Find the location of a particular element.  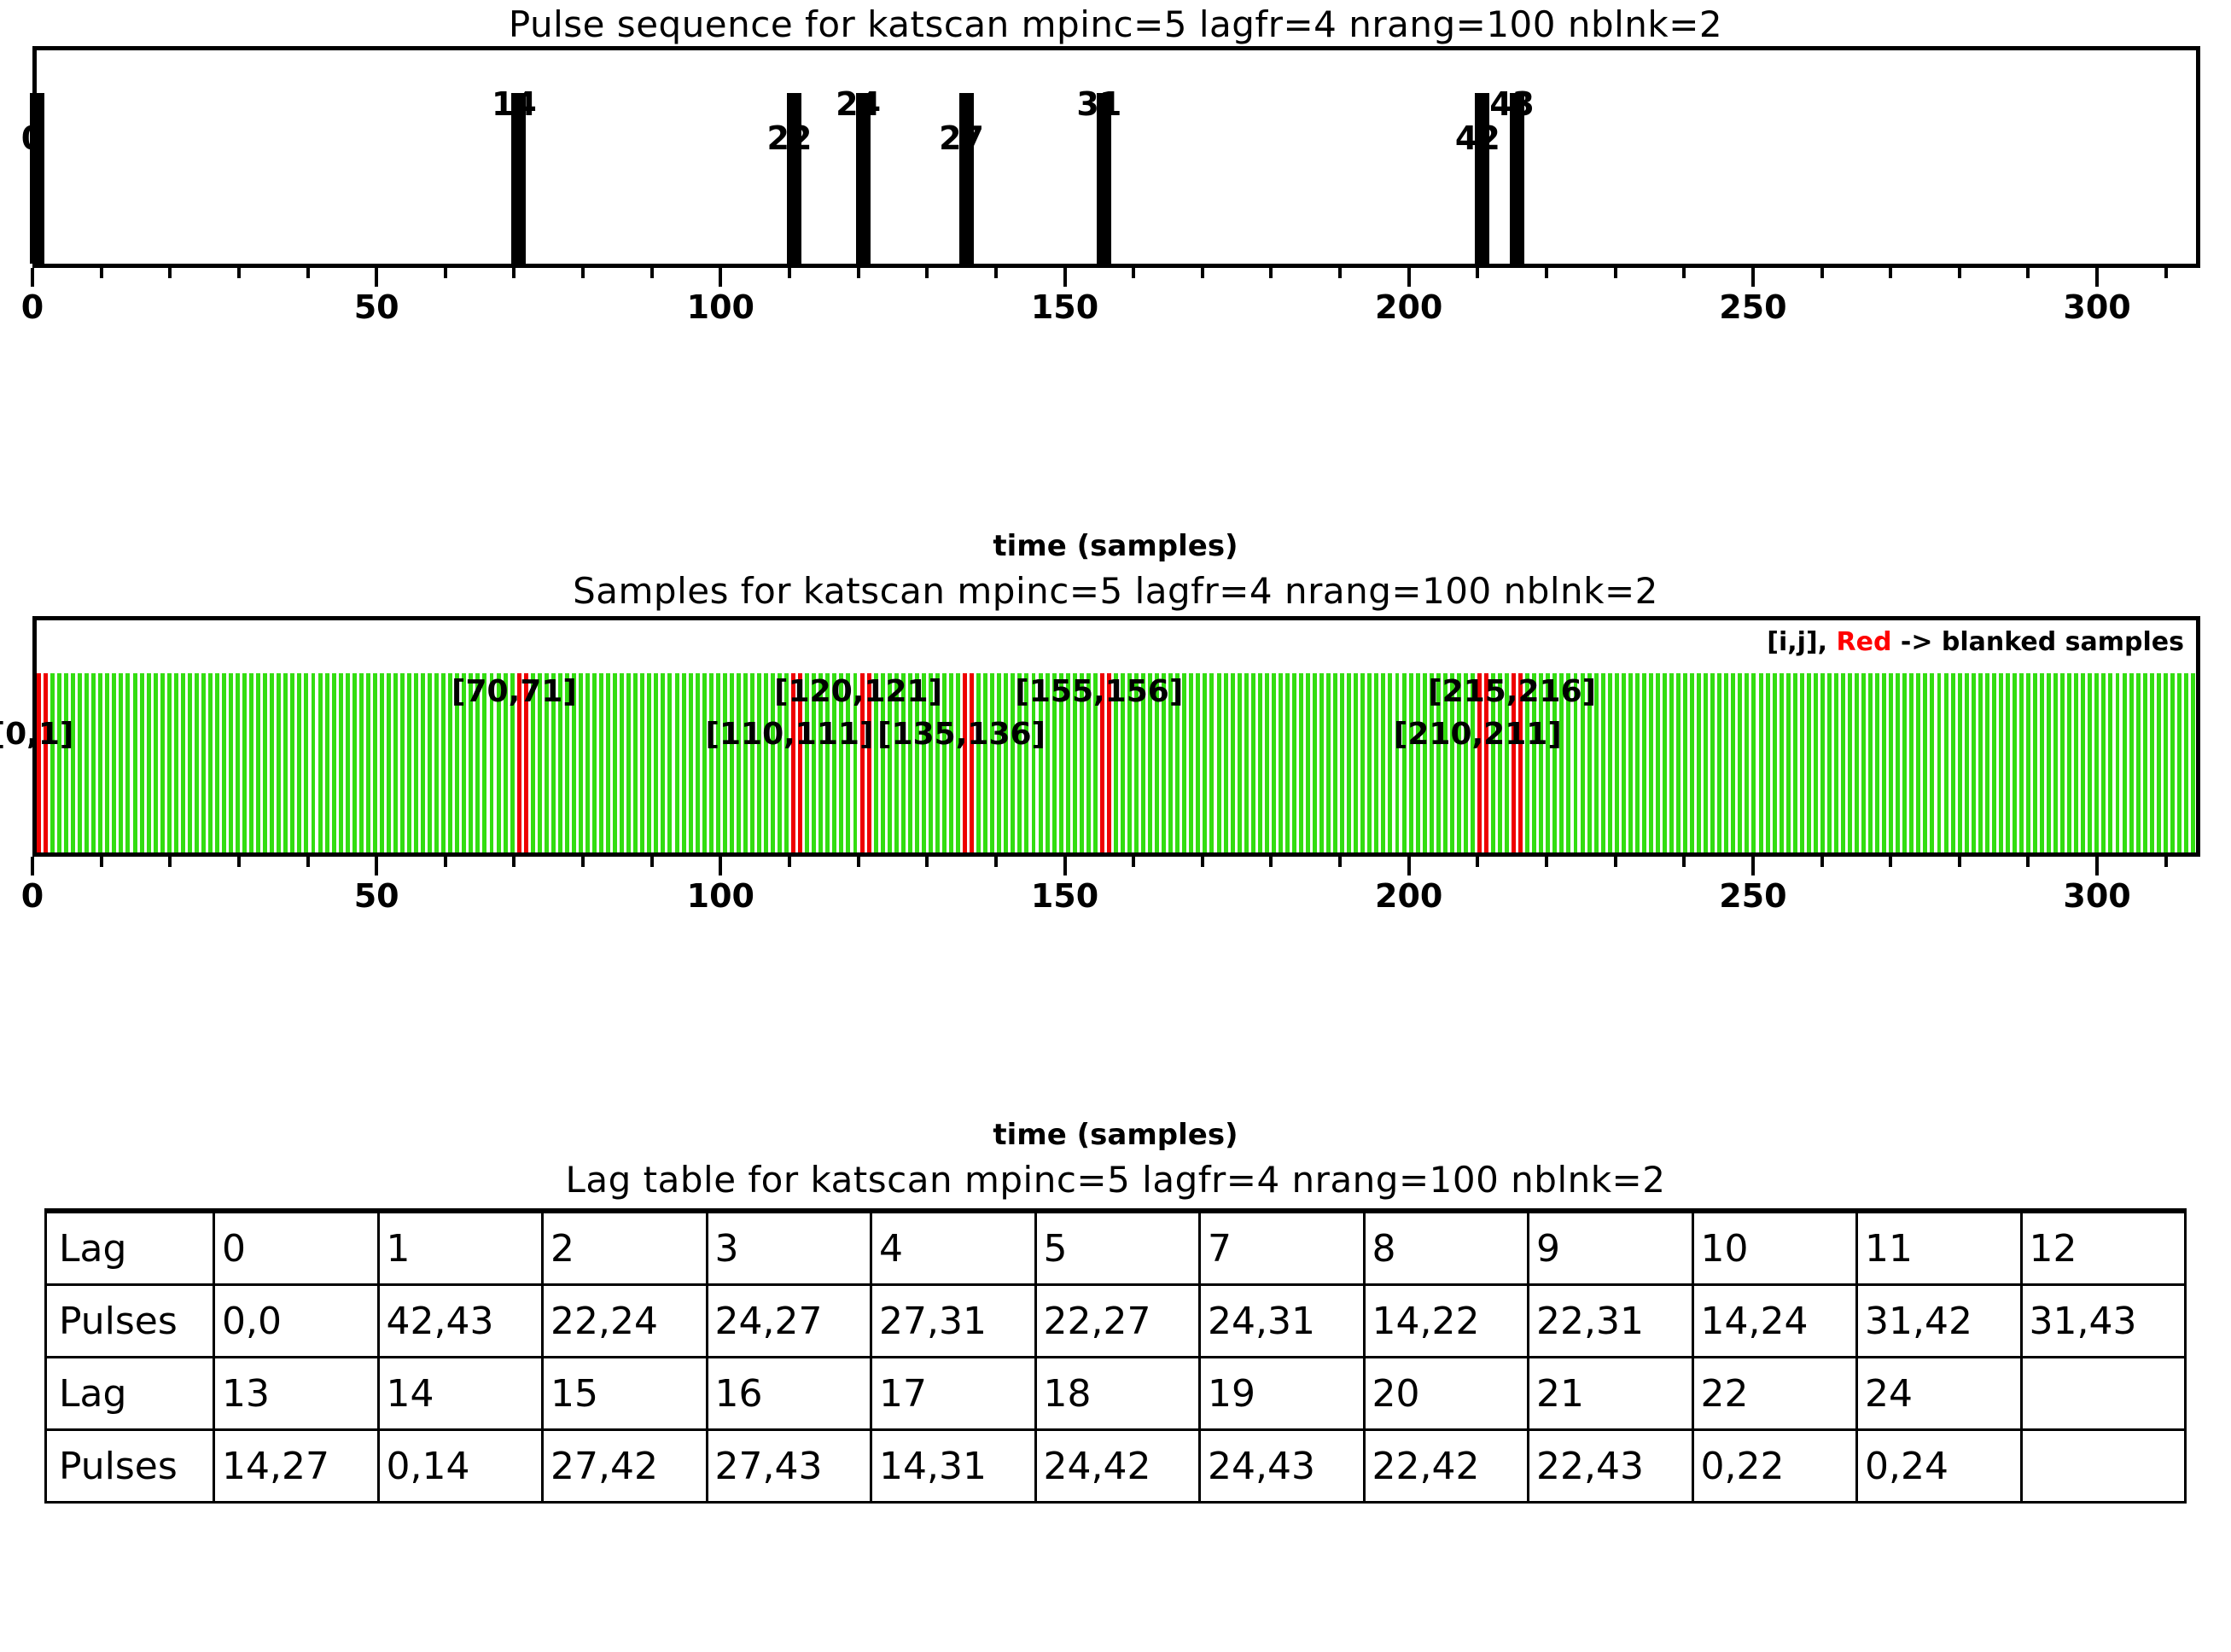

table-cell: 19 is located at coordinates (1282, 1393).